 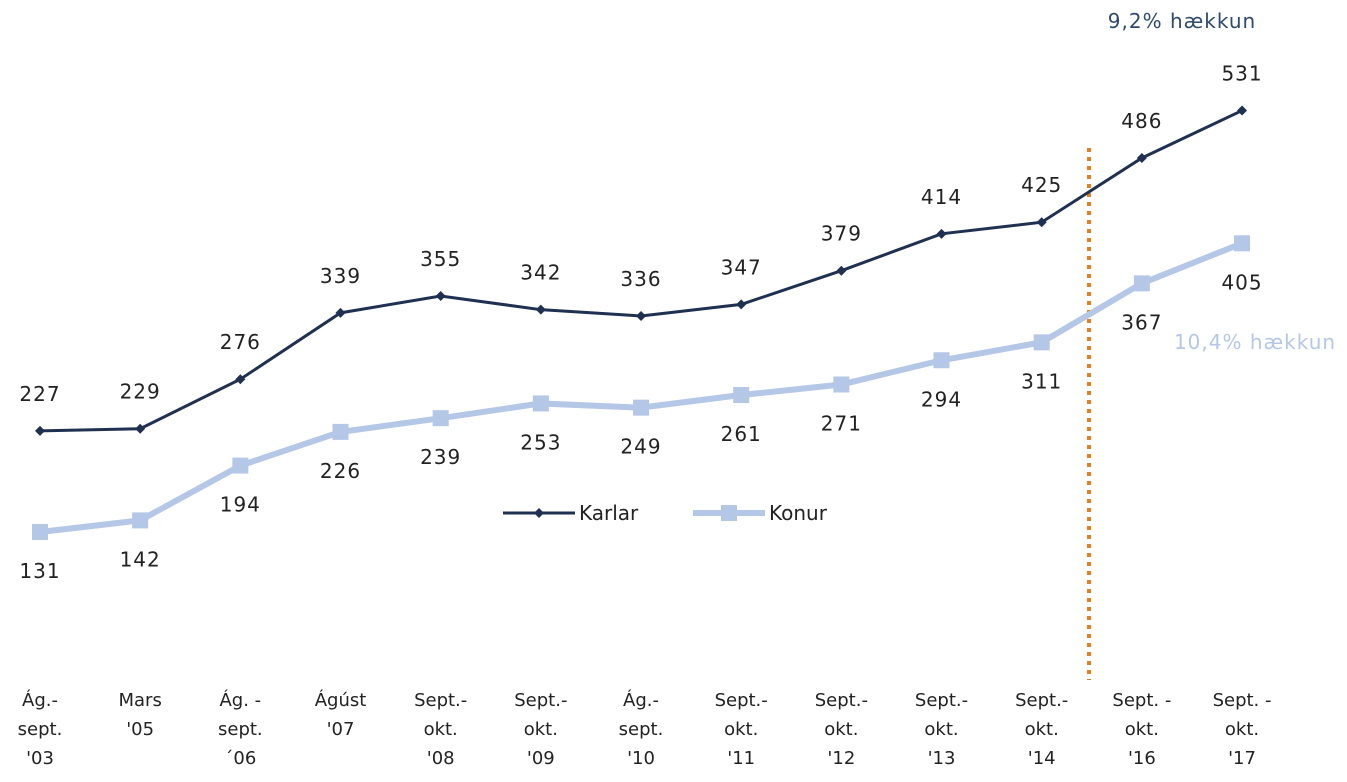 What do you see at coordinates (440, 457) in the screenshot?
I see `data-label: 239` at bounding box center [440, 457].